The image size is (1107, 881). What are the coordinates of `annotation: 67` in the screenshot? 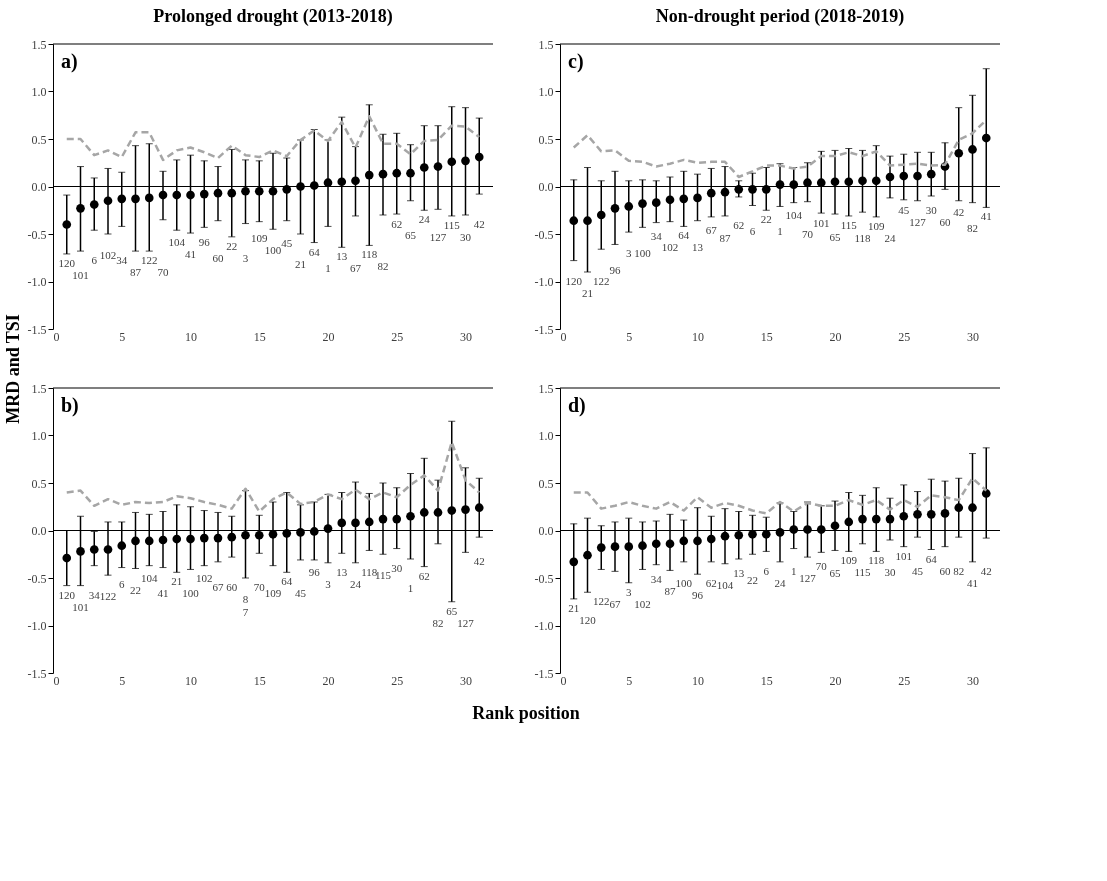 It's located at (218, 586).